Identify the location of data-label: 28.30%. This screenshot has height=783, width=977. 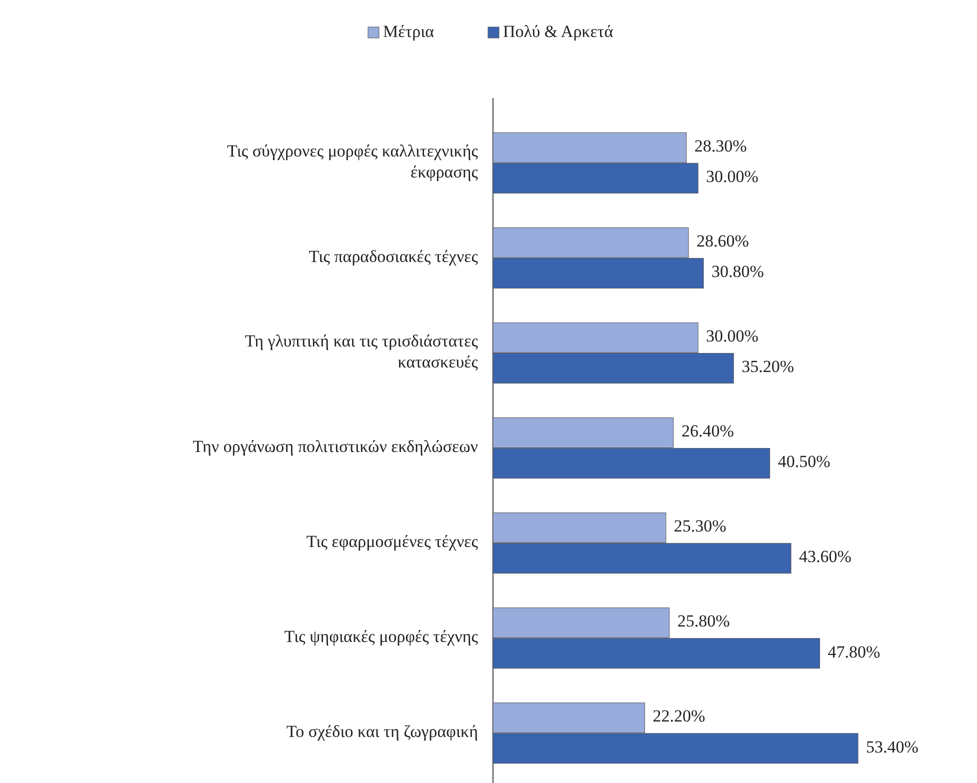
(720, 146).